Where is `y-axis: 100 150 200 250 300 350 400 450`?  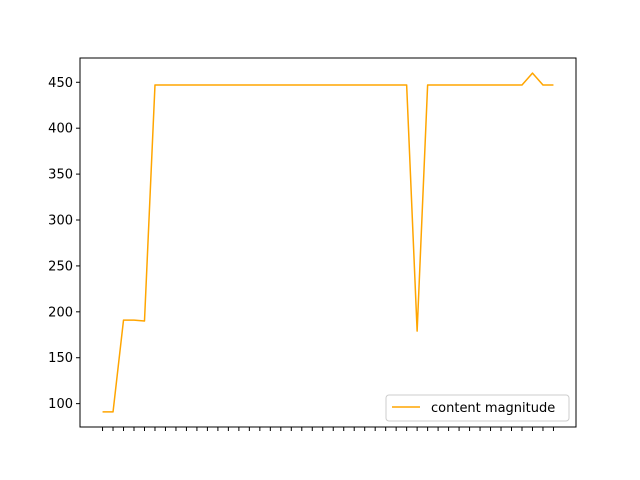 y-axis: 100 150 200 250 300 350 400 450 is located at coordinates (64, 244).